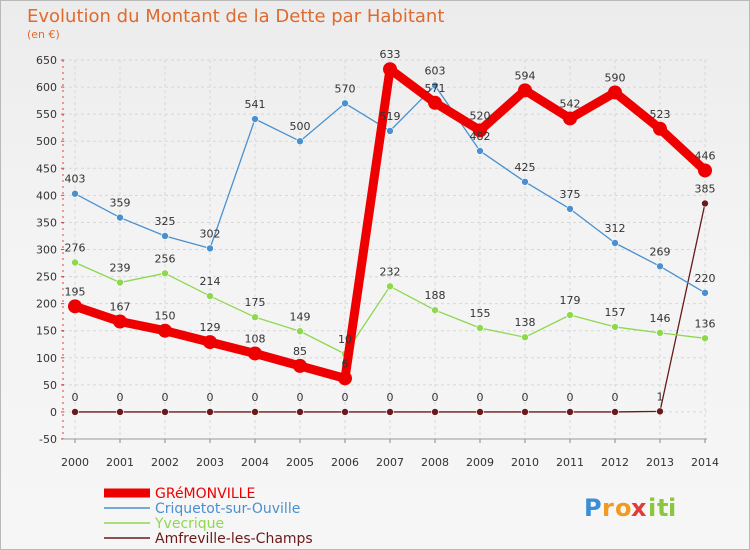 The image size is (750, 550). Describe the element at coordinates (615, 77) in the screenshot. I see `data-label: 590` at that location.